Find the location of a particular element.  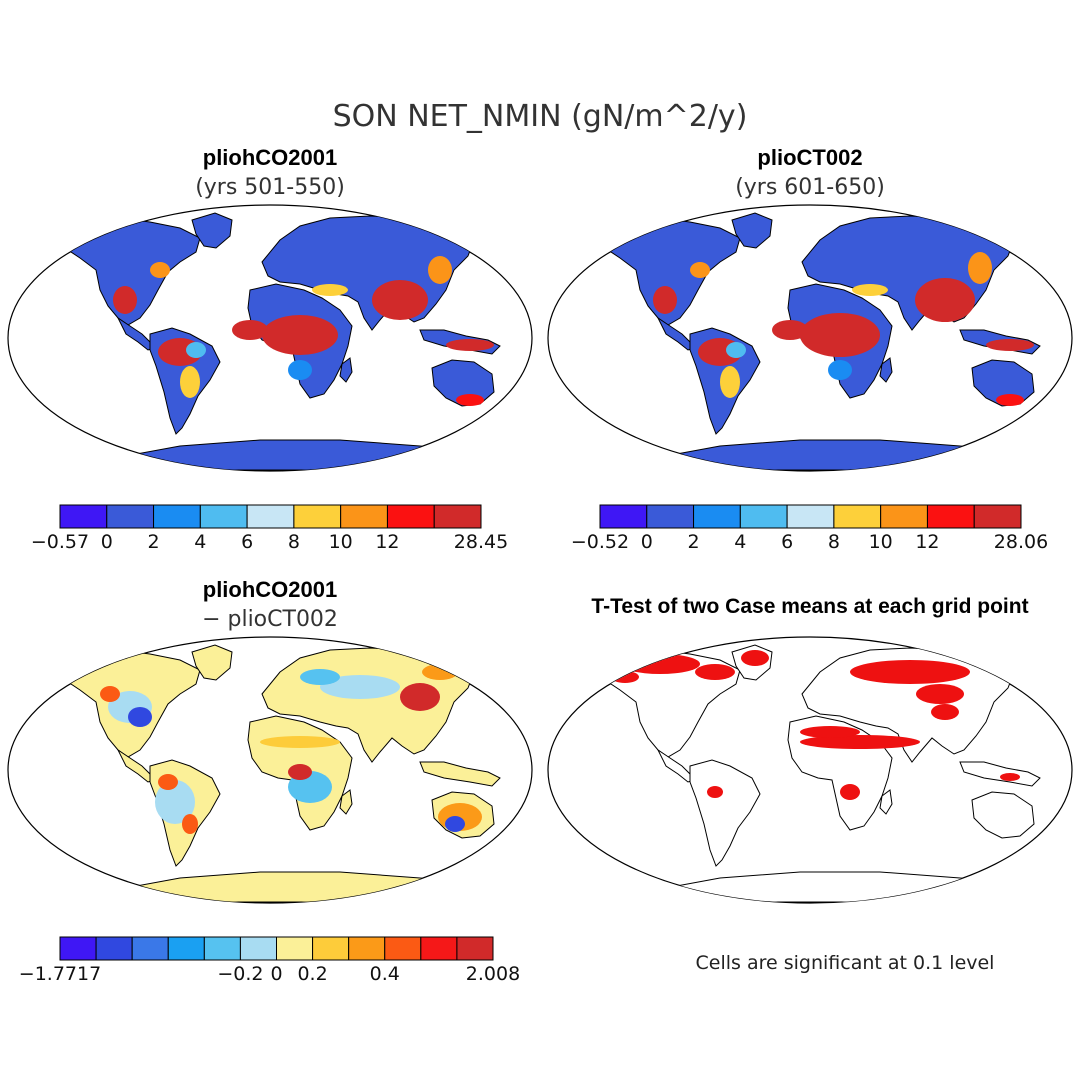

colorbar-tick-label: 28.45 is located at coordinates (481, 542).